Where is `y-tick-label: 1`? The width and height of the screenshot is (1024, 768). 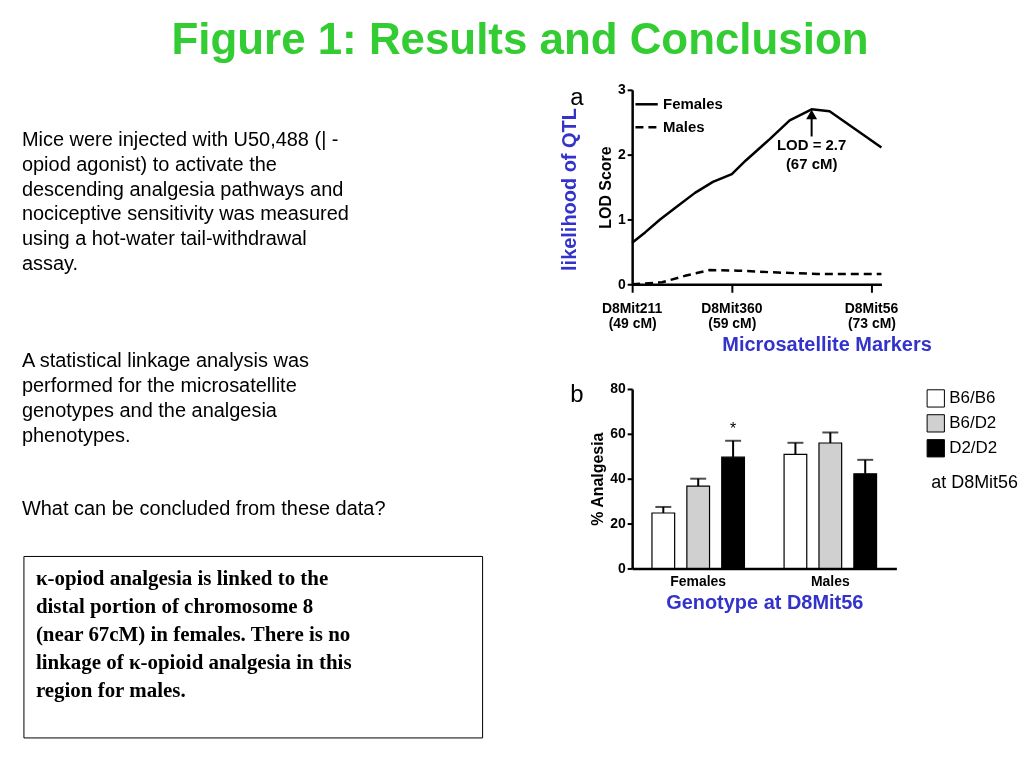
y-tick-label: 1 is located at coordinates (621, 218).